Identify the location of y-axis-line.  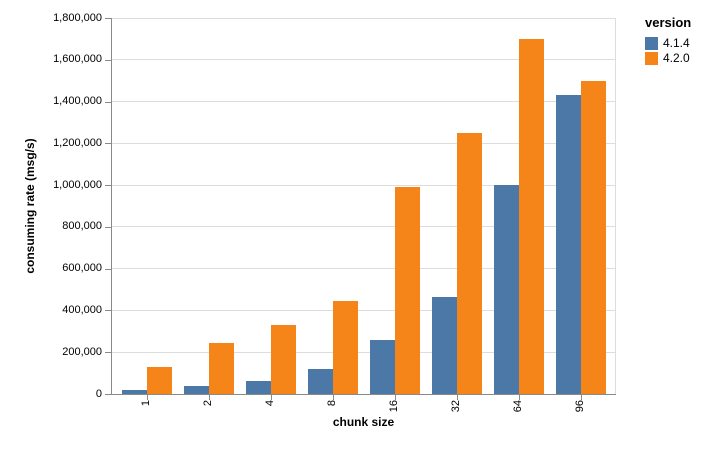
(111, 206).